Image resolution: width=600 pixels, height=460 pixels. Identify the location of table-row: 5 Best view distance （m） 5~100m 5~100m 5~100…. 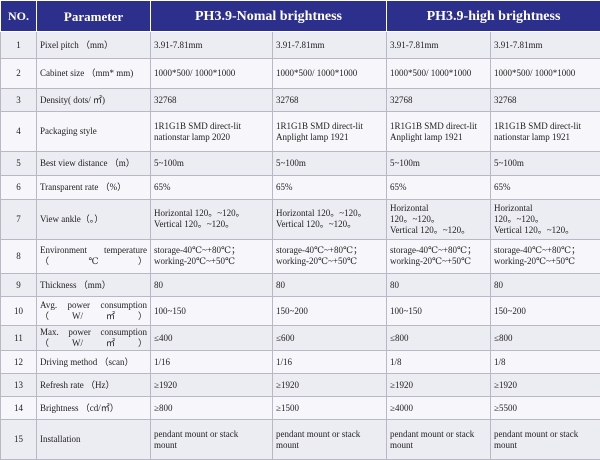
(300, 164).